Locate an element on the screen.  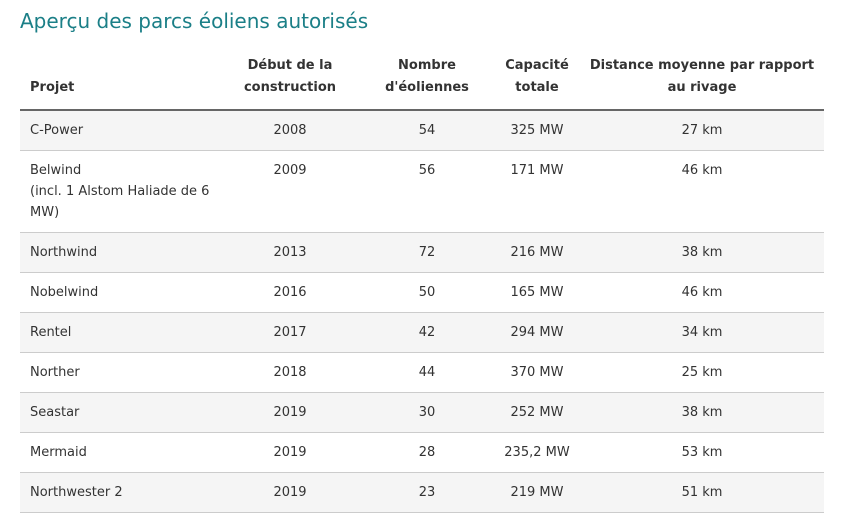
title: Aperçu des parcs éoliens autorisés is located at coordinates (194, 21).